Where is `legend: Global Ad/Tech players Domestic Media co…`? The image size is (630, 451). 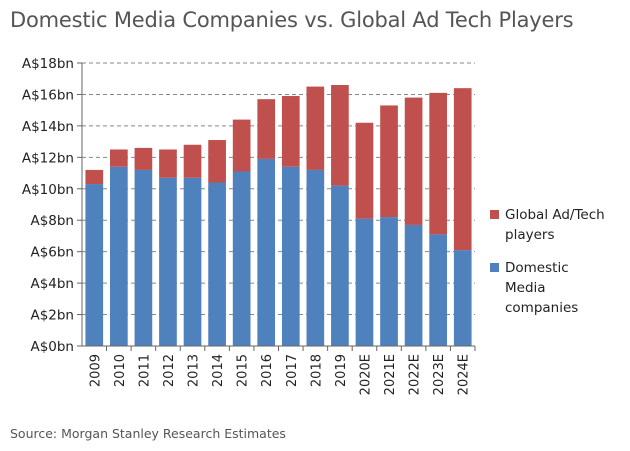 legend: Global Ad/Tech players Domestic Media co… is located at coordinates (560, 268).